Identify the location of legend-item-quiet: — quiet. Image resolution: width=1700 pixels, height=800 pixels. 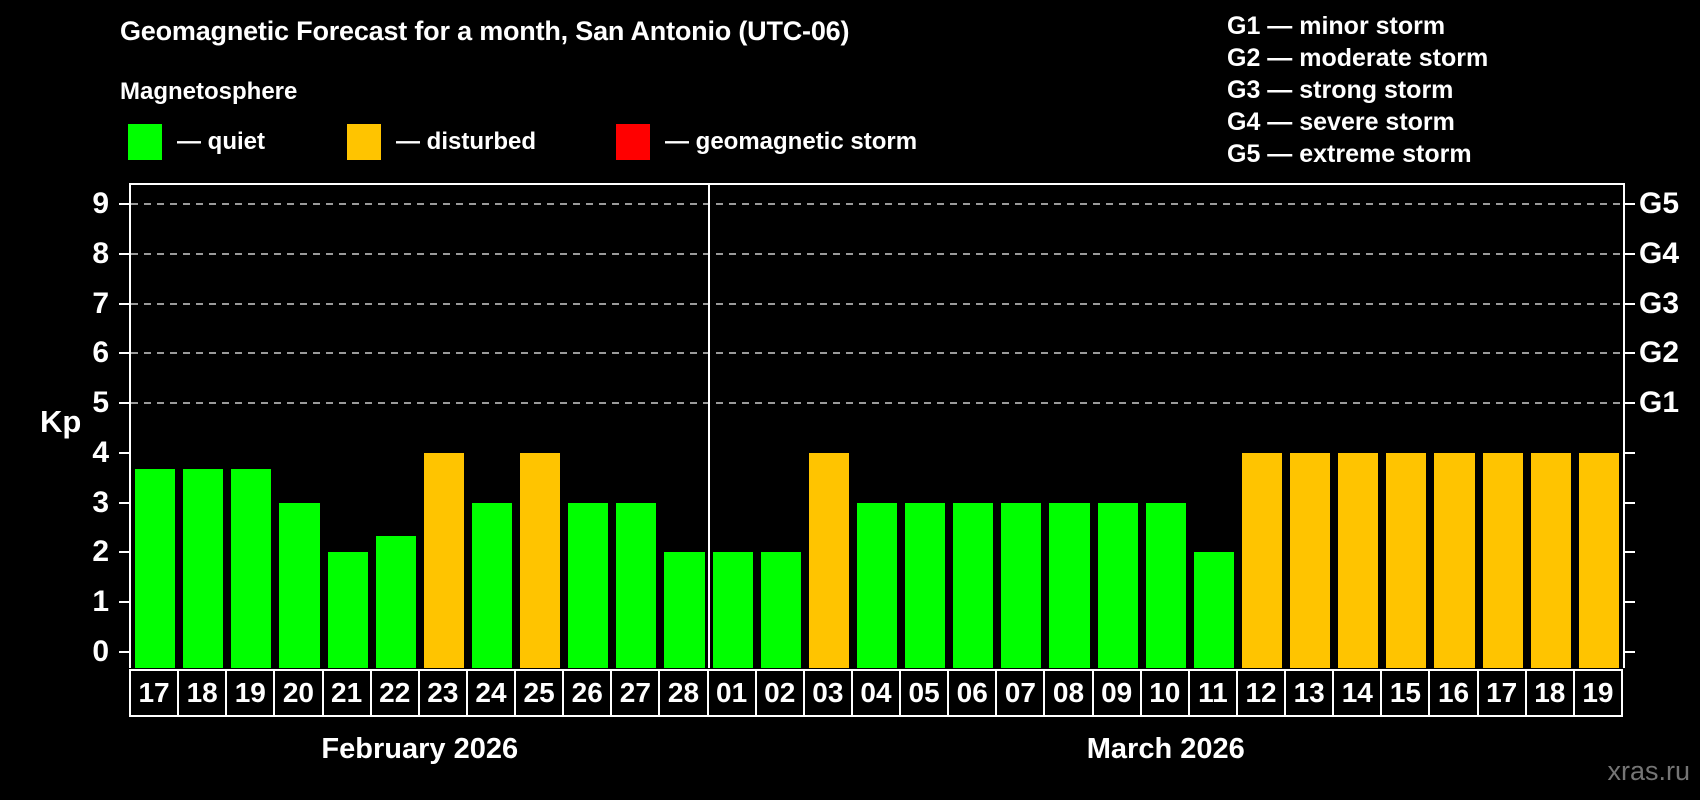
(196, 142).